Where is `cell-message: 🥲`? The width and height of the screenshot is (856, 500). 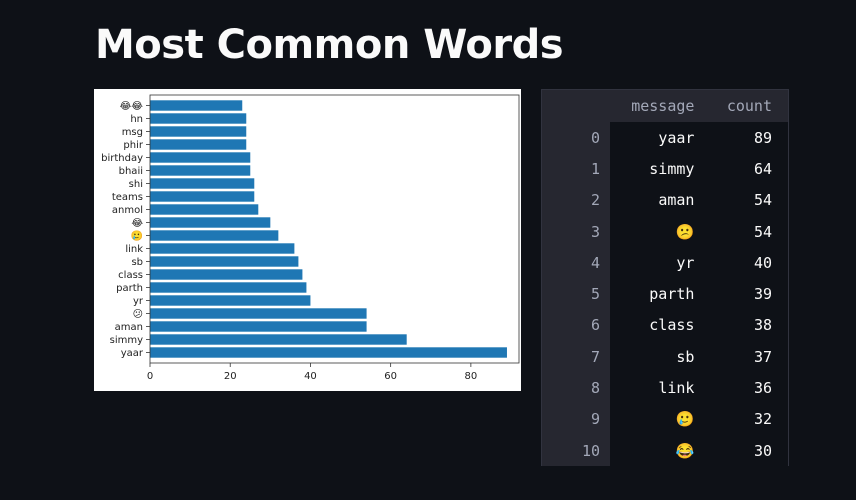
cell-message: 🥲 is located at coordinates (660, 419).